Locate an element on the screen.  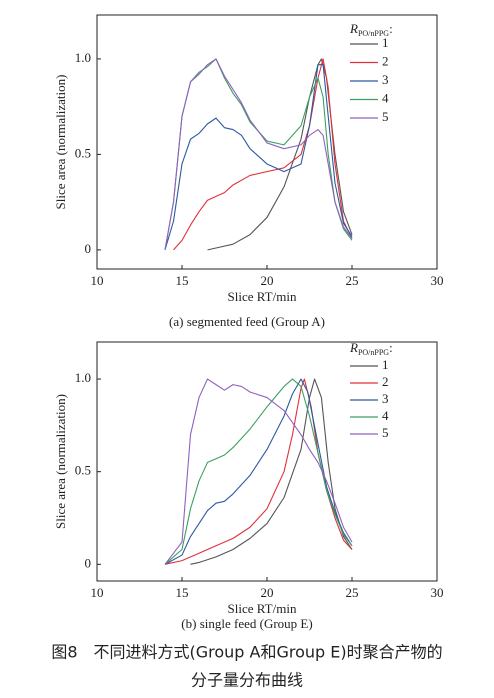
figure-caption: 图8 不同进料方式(Group A和Group E)时聚合产物的 is located at coordinates (246, 652).